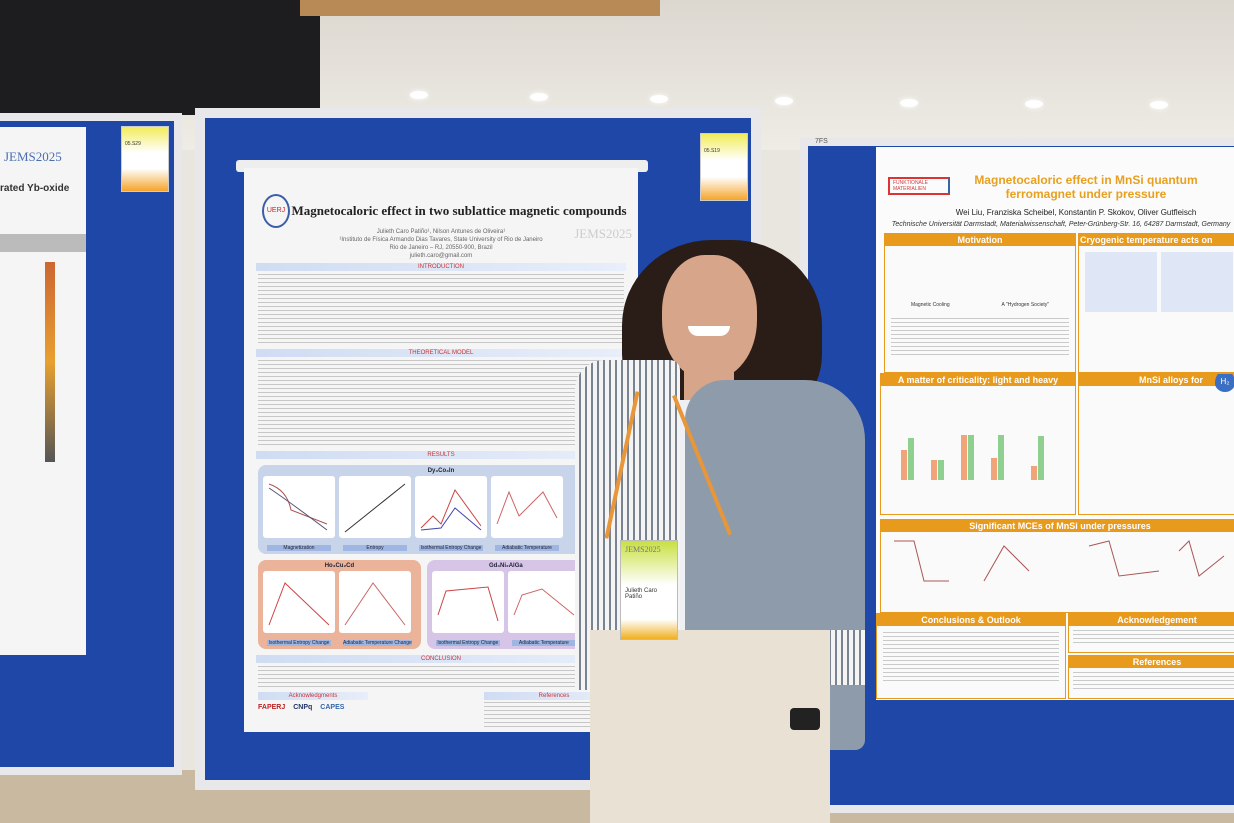  What do you see at coordinates (133, 144) in the screenshot?
I see `tag-number: 05.S29` at bounding box center [133, 144].